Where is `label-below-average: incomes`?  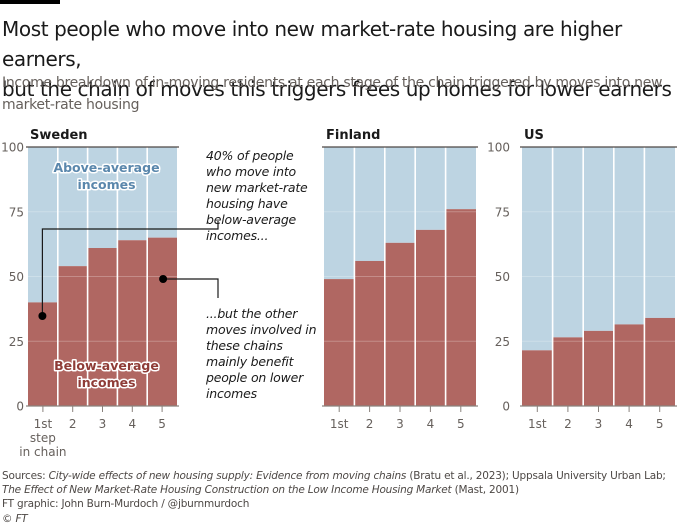 label-below-average: incomes is located at coordinates (106, 382).